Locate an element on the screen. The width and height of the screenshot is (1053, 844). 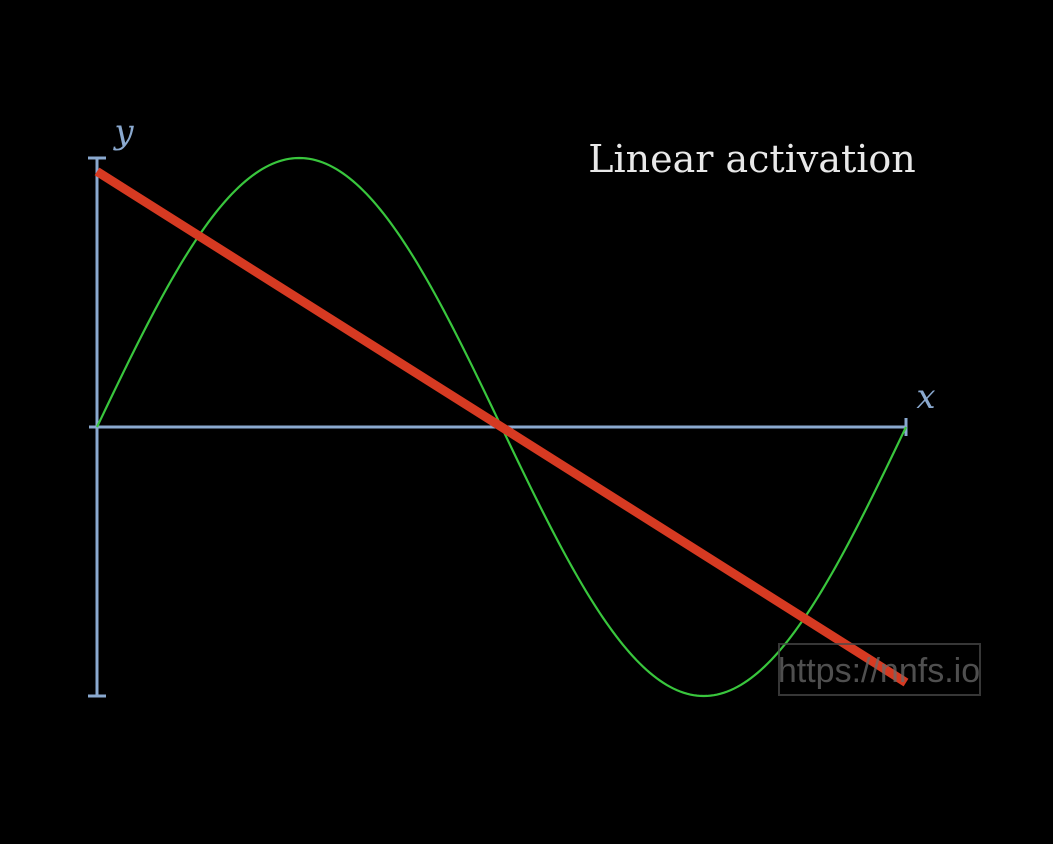
watermark-box is located at coordinates (879, 669).